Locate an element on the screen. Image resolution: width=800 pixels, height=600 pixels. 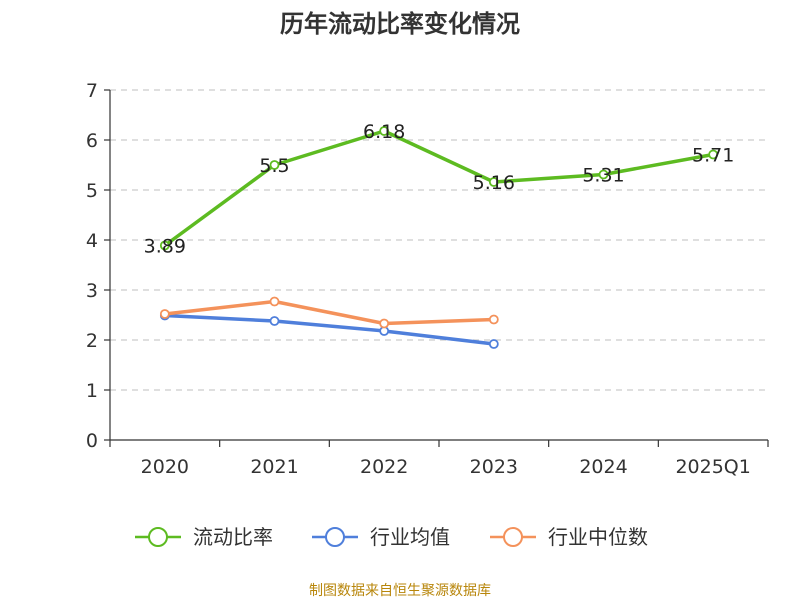
data-label: 6.18 is located at coordinates (384, 132).